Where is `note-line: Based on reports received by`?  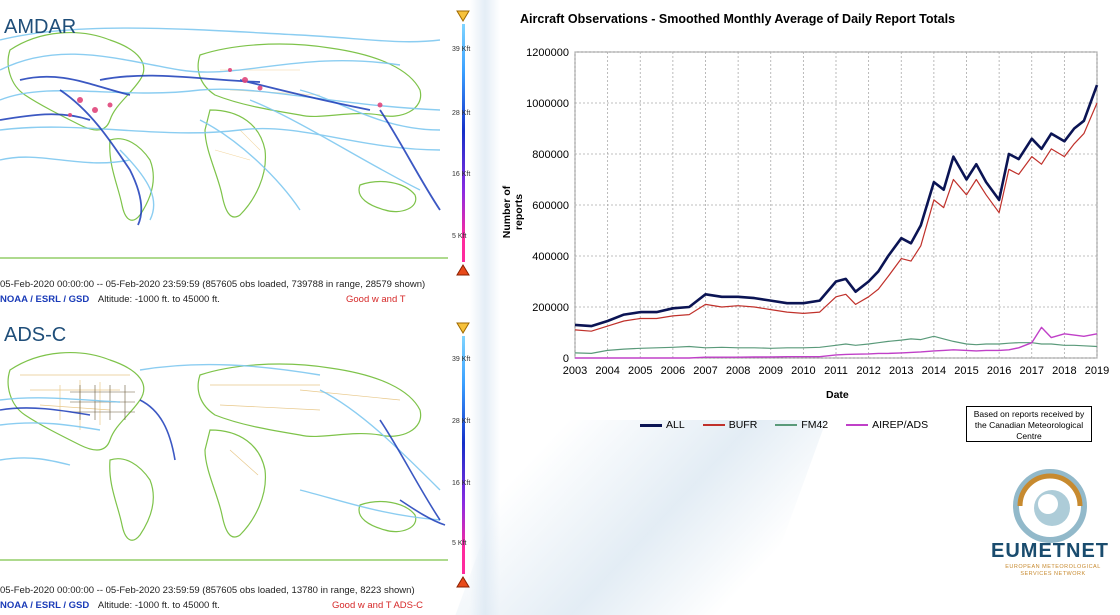 note-line: Based on reports received by is located at coordinates (1029, 414).